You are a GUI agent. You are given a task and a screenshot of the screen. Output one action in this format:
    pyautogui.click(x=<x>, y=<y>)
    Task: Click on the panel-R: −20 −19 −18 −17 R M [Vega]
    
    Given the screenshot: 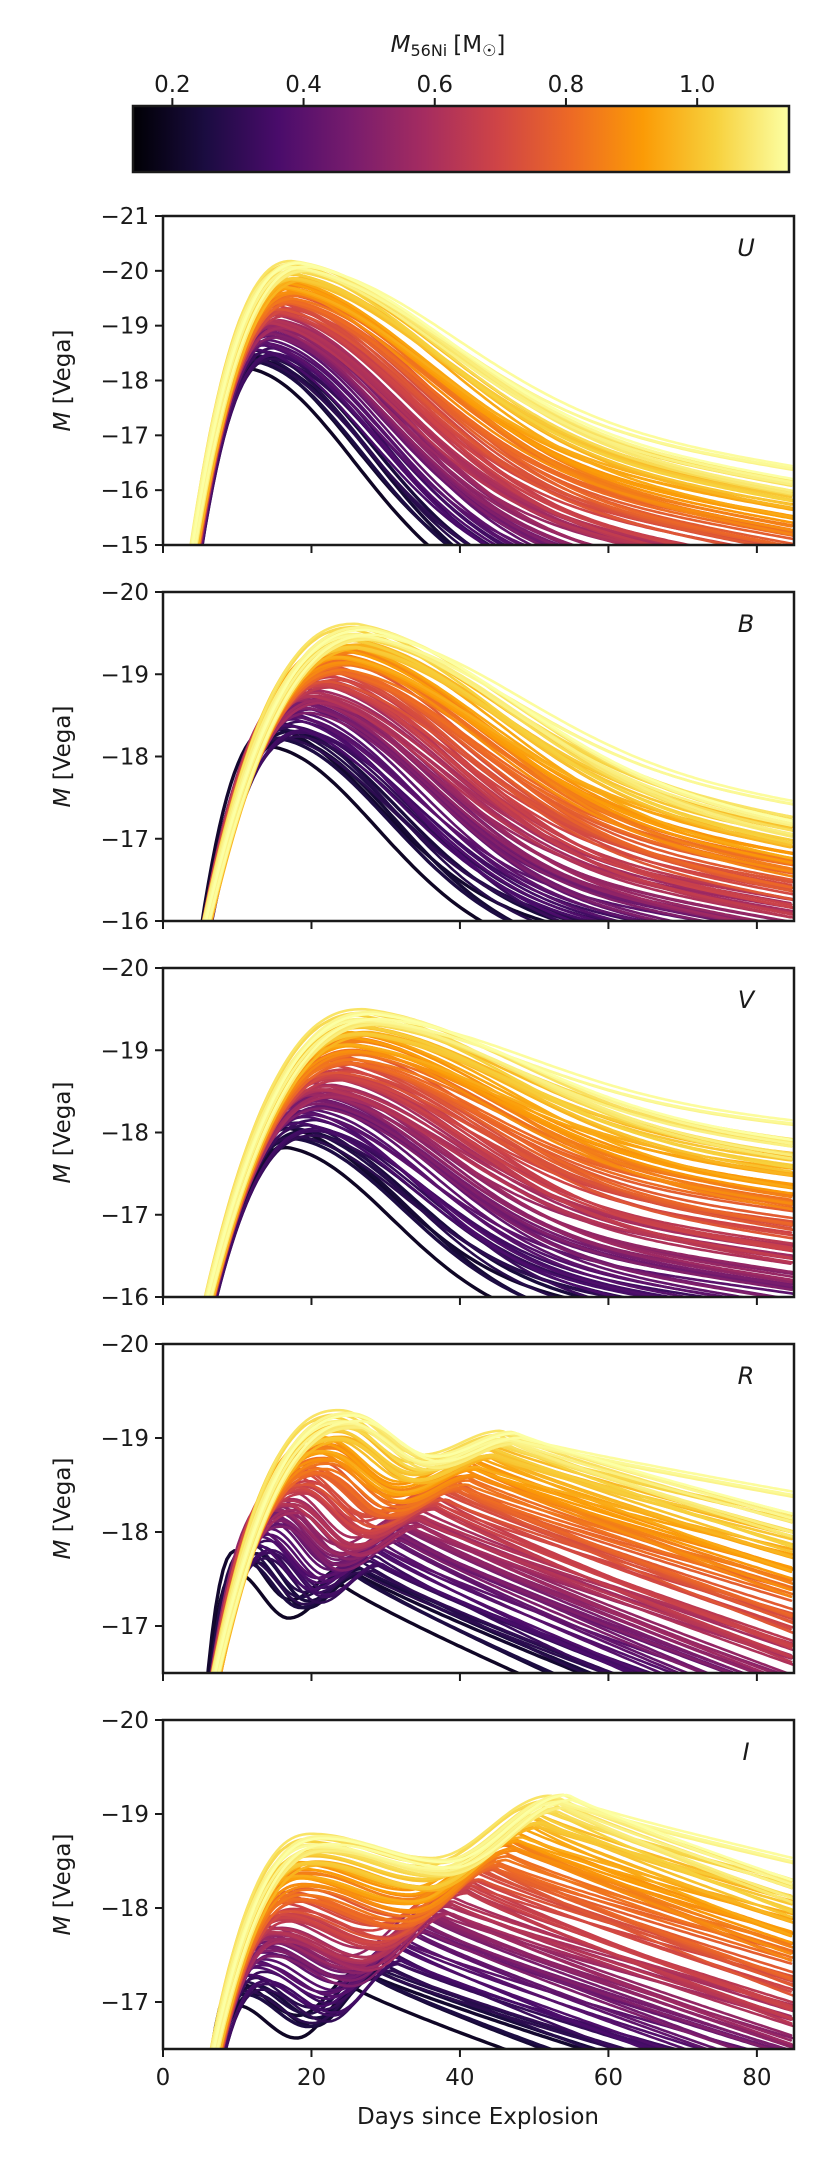 What is the action you would take?
    pyautogui.click(x=423, y=1506)
    